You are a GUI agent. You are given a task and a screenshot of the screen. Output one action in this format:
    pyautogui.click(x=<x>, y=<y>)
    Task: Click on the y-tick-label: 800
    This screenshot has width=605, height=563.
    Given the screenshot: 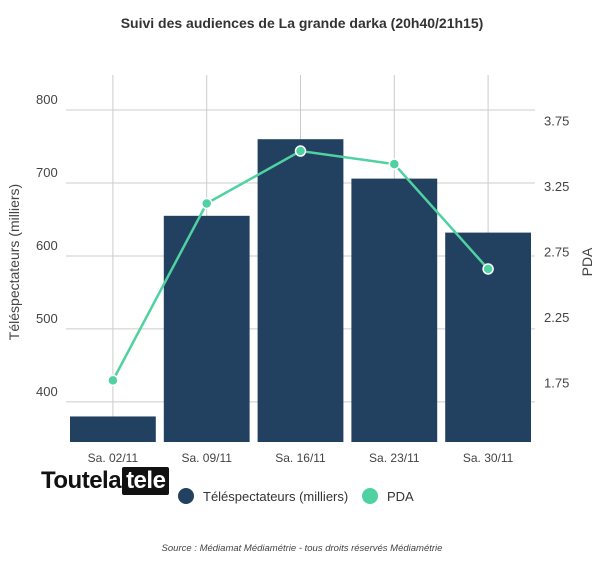 What is the action you would take?
    pyautogui.click(x=47, y=99)
    